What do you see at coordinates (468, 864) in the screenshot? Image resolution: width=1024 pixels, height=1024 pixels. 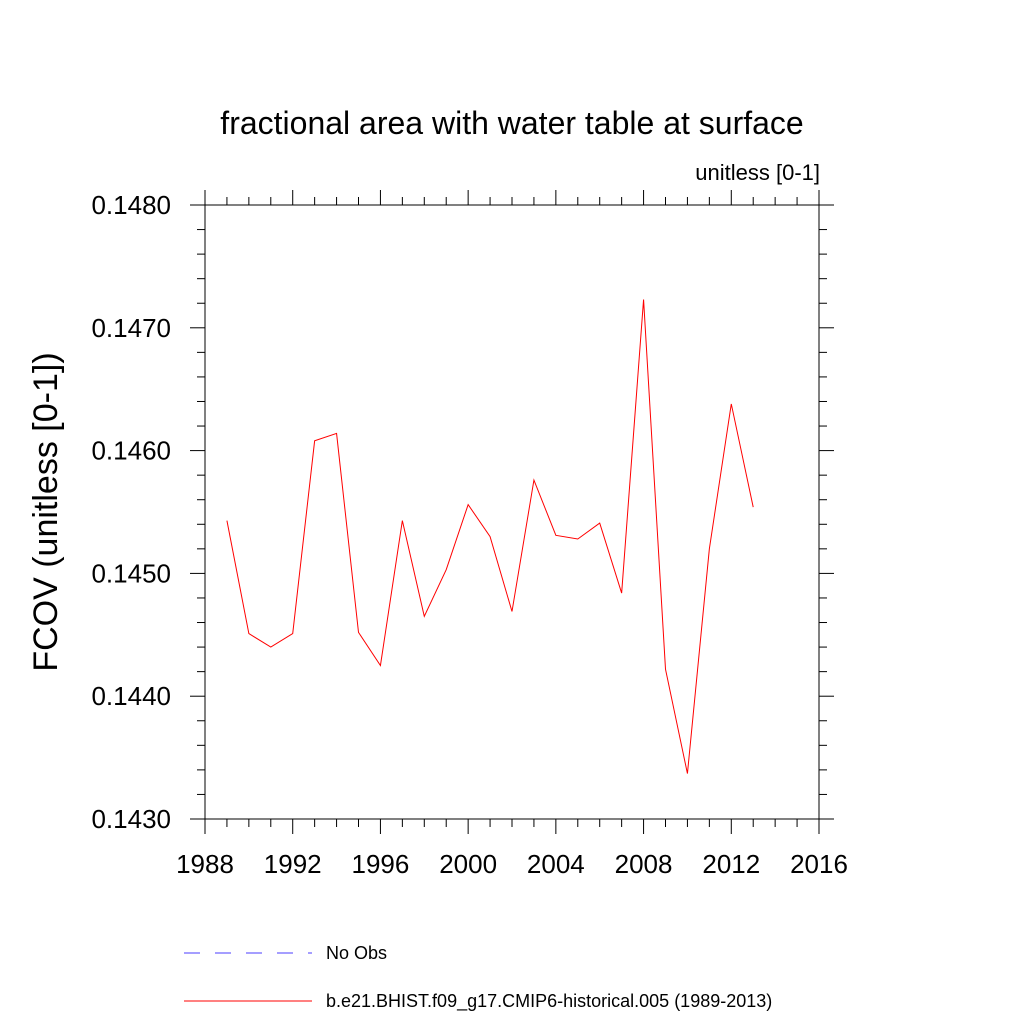 I see `x-tick-label: 2000` at bounding box center [468, 864].